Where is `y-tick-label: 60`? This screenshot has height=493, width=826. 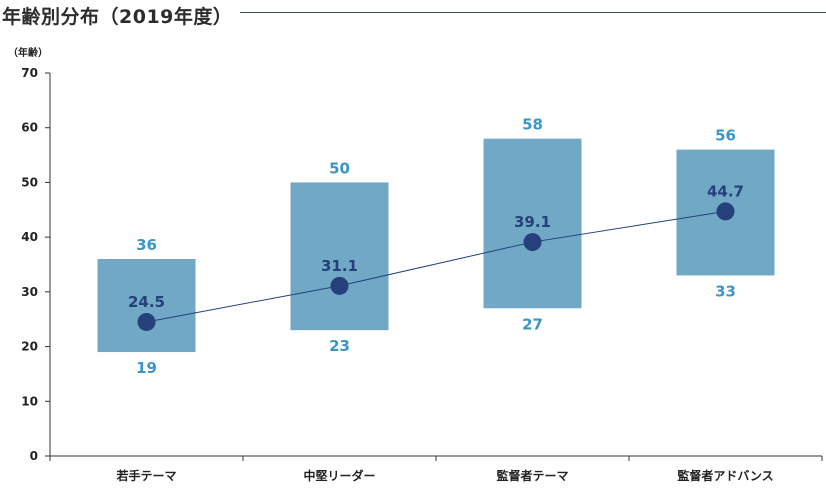 y-tick-label: 60 is located at coordinates (29, 128).